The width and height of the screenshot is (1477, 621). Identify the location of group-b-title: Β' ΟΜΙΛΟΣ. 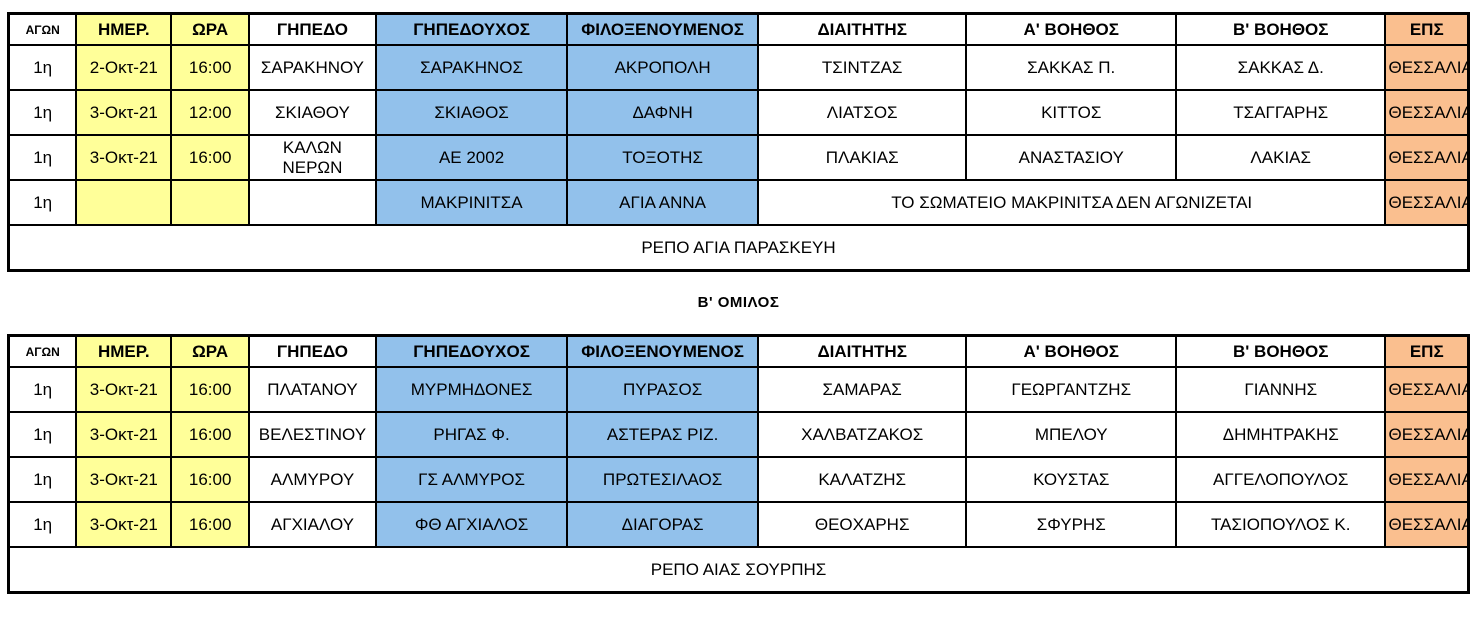
(738, 302).